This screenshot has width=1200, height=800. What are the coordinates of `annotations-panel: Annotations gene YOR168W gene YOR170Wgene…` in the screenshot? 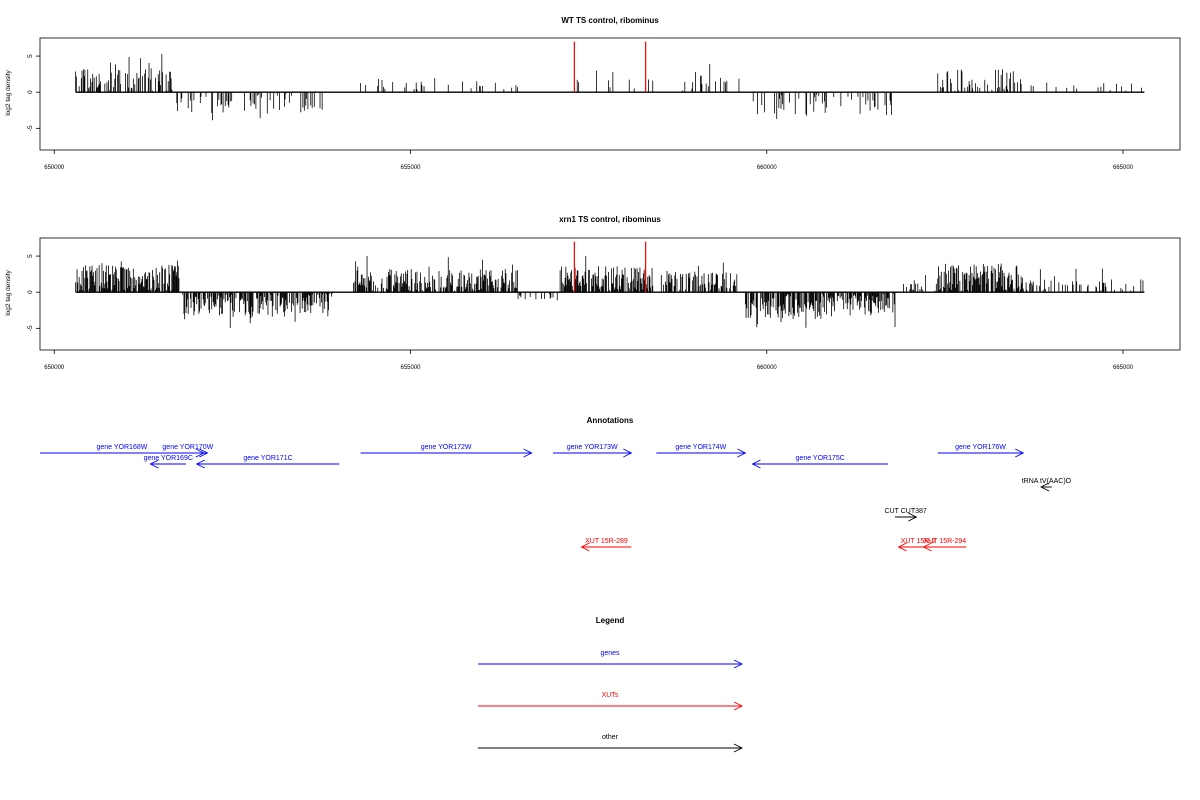 It's located at (556, 484).